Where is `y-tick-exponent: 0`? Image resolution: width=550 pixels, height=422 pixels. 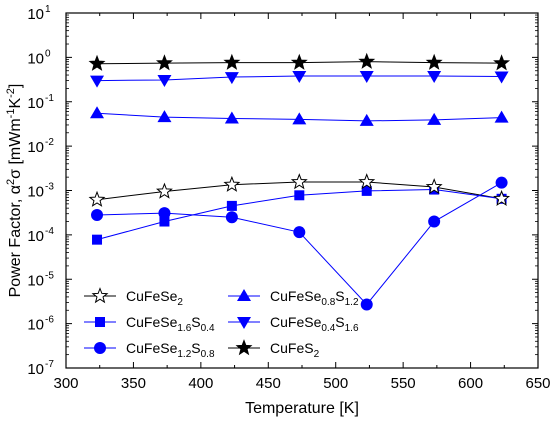 y-tick-exponent: 0 is located at coordinates (48, 53).